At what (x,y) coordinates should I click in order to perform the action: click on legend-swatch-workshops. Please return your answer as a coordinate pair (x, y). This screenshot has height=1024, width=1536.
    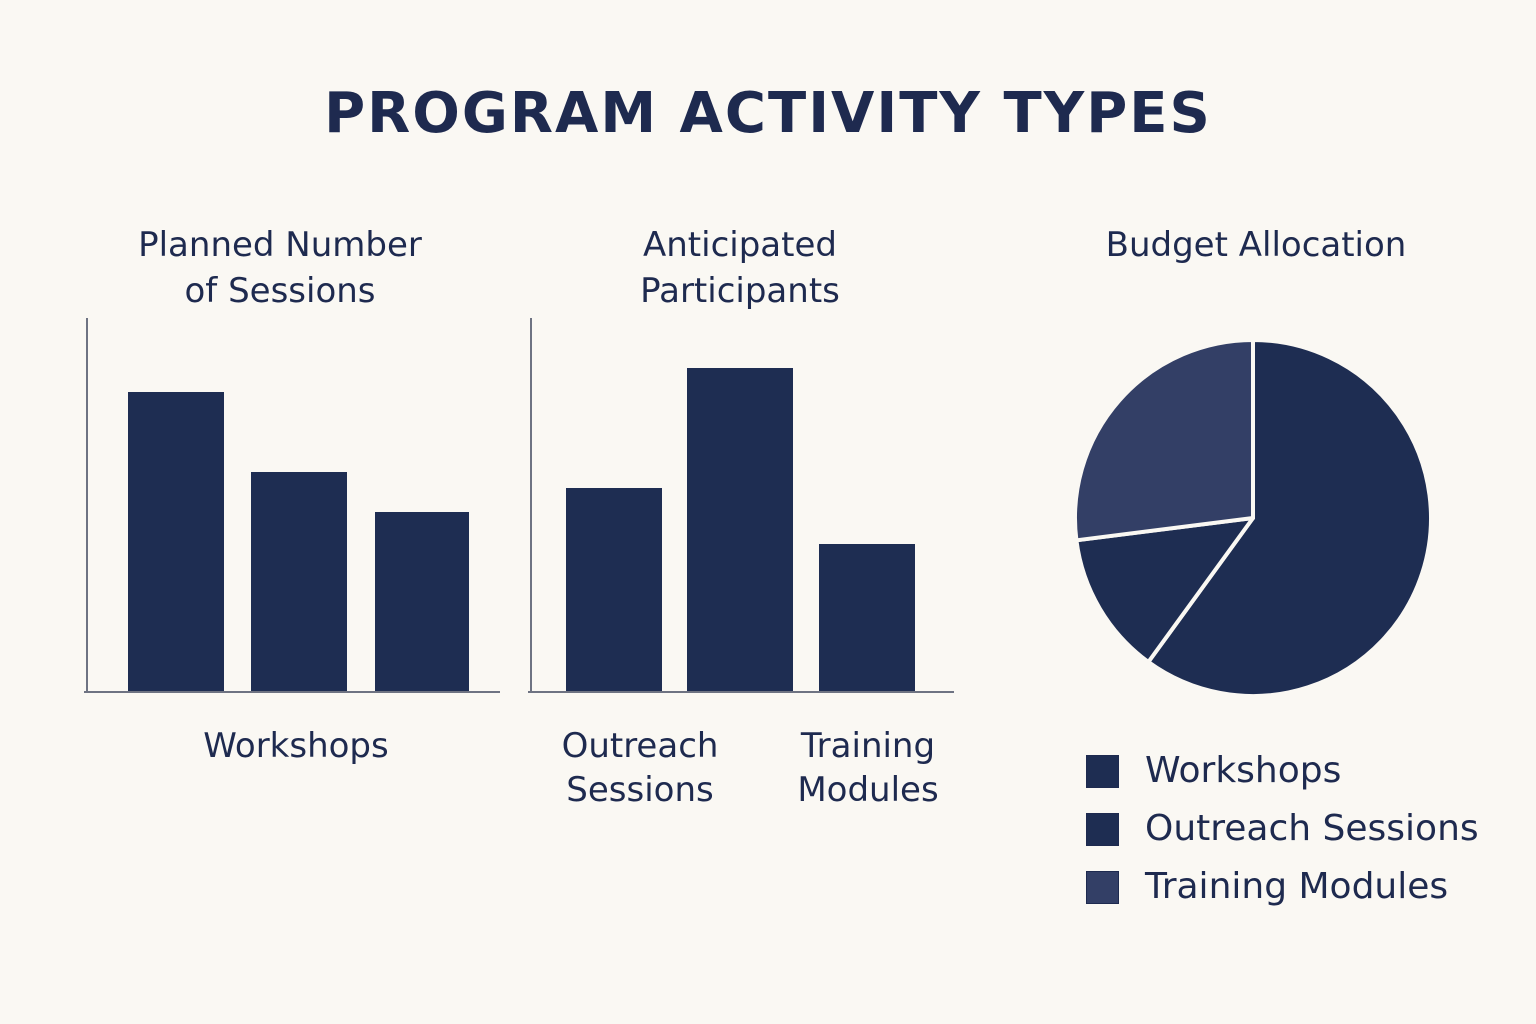
    Looking at the image, I should click on (1102, 771).